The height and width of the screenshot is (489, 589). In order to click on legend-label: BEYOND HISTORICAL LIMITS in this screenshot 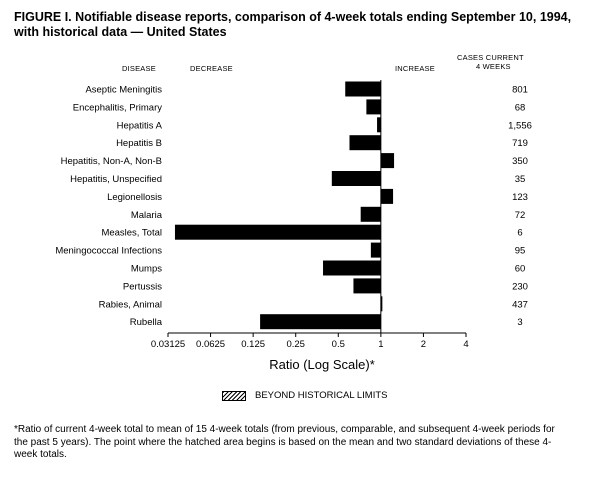, I will do `click(321, 395)`.